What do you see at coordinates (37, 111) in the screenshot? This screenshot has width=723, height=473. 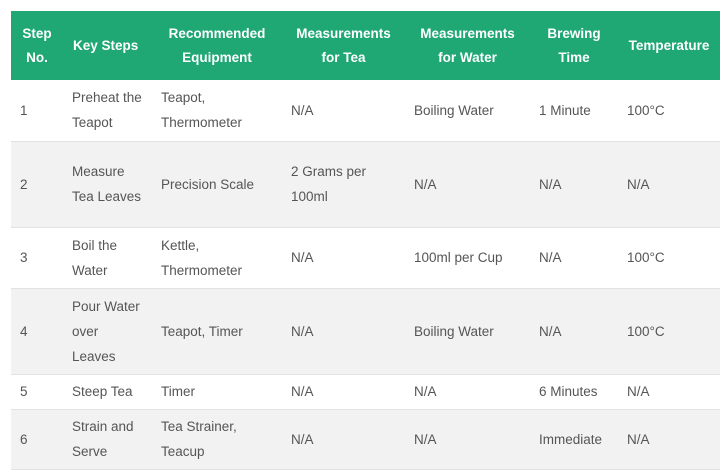 I see `cell-step-no: 1` at bounding box center [37, 111].